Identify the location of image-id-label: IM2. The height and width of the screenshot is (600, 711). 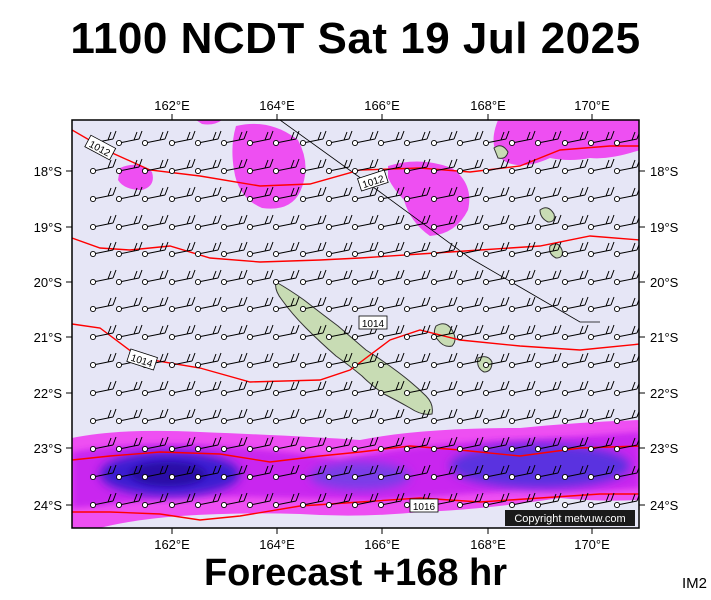
(694, 583).